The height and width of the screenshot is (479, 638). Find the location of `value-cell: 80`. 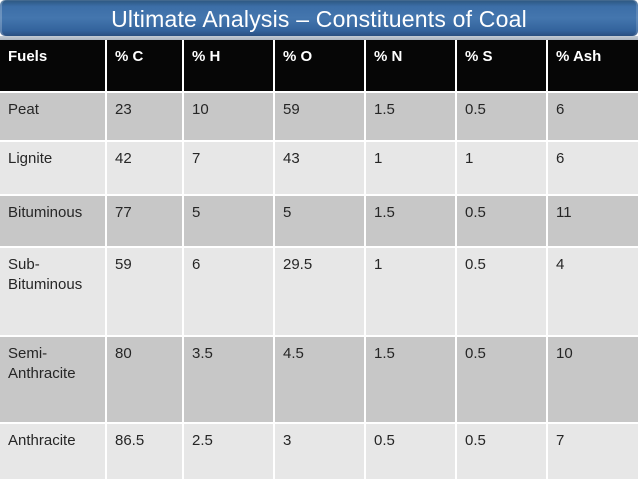

value-cell: 80 is located at coordinates (144, 379).